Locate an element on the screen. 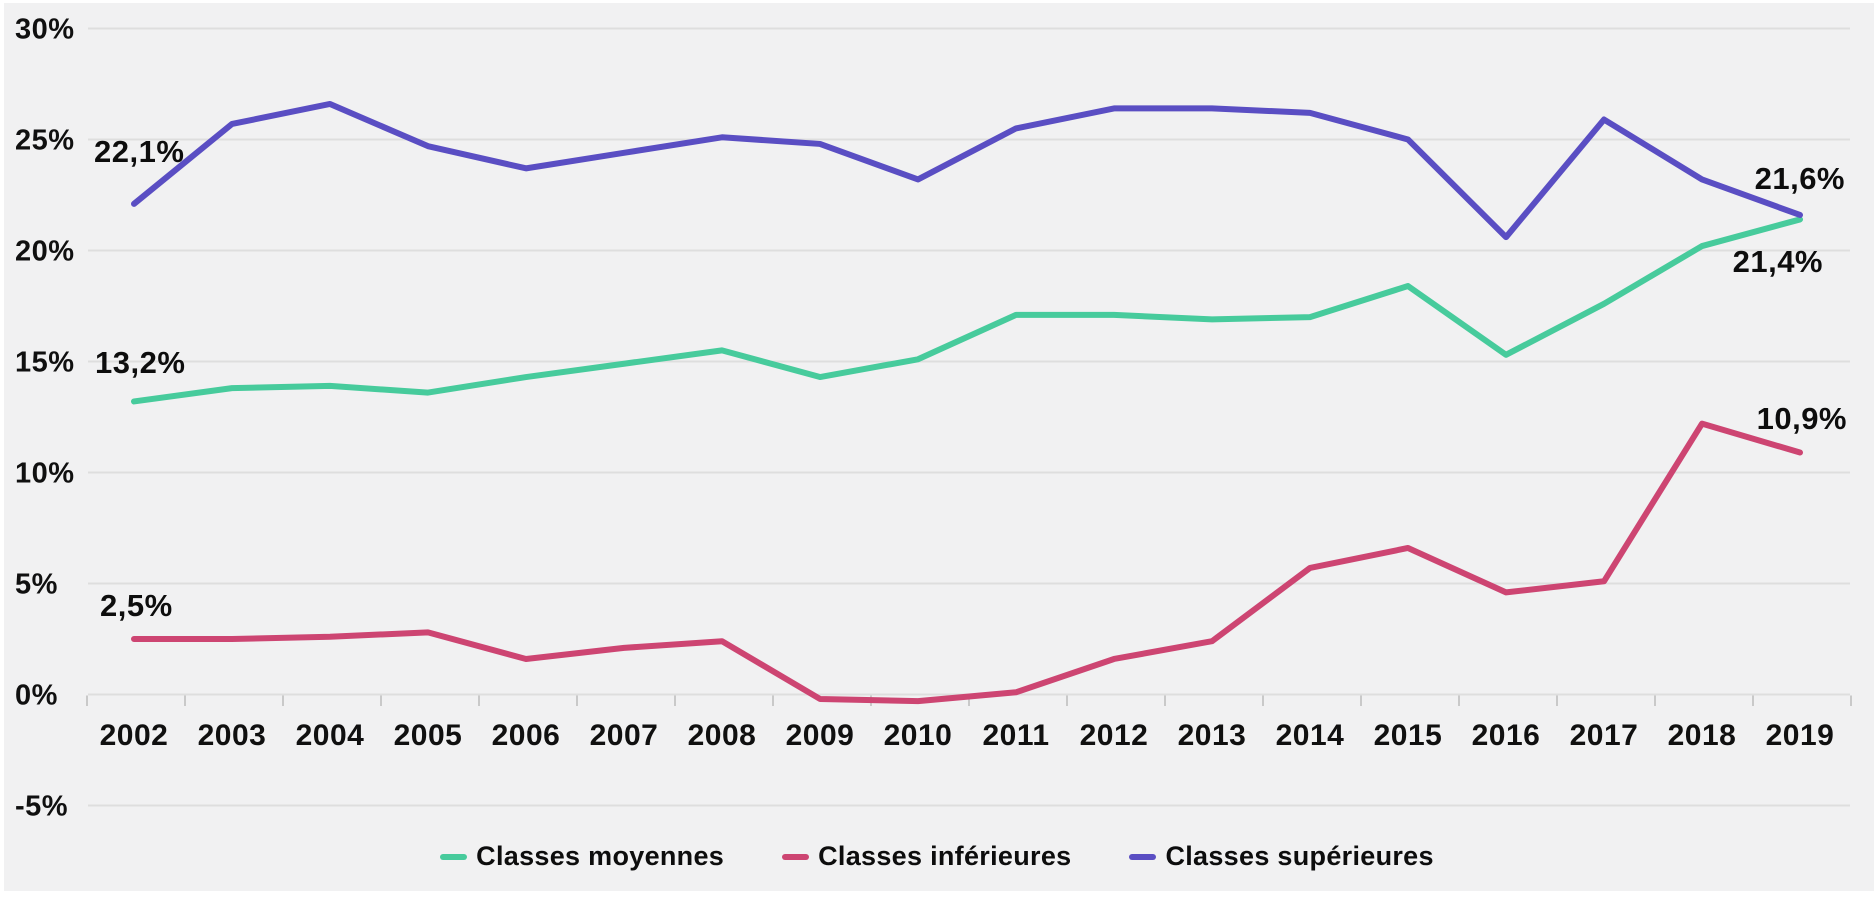 The height and width of the screenshot is (898, 1874). x-axis-label-2015: 2015 is located at coordinates (1408, 735).